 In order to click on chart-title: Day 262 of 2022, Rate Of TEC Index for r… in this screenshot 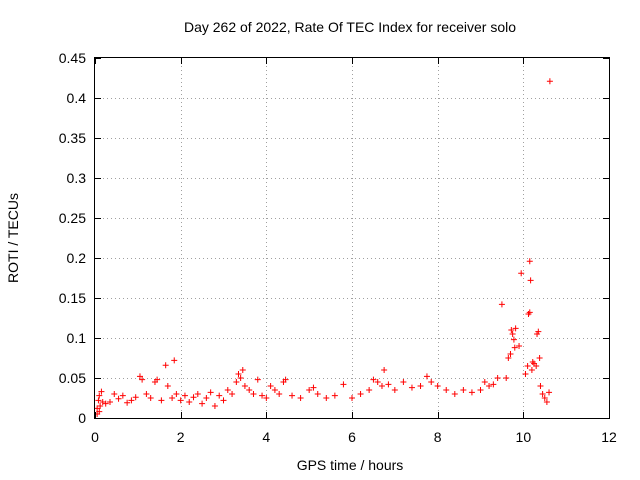, I will do `click(350, 27)`.